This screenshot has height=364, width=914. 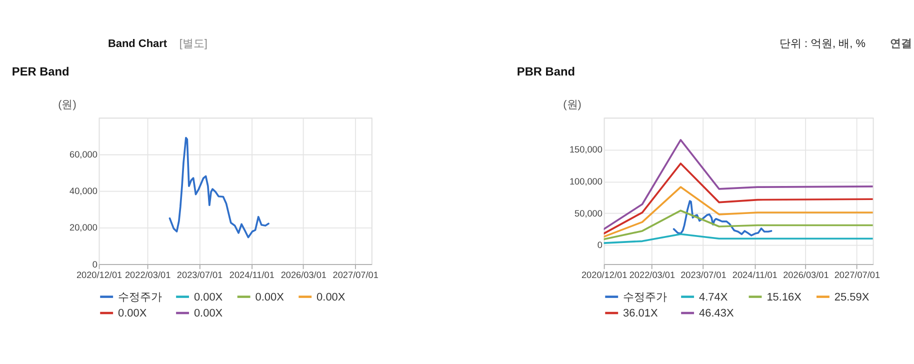 I want to click on legend-label: 15.16X, so click(x=784, y=297).